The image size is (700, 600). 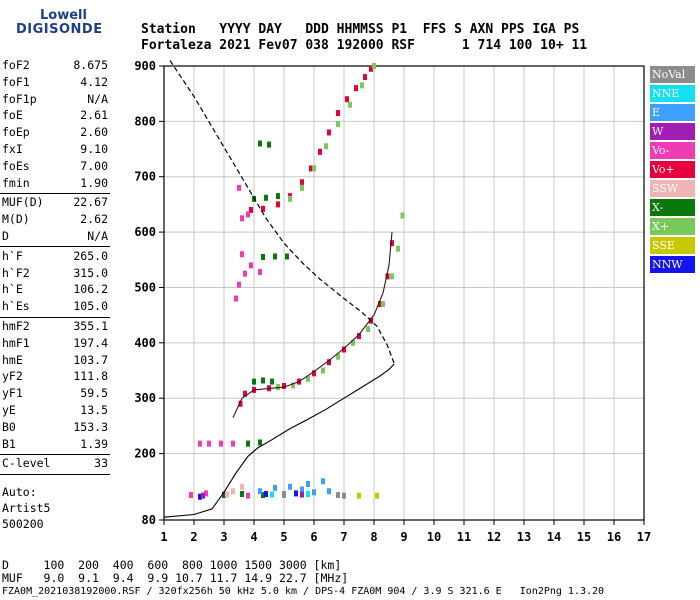 I want to click on param-row: yF2 111.8, so click(x=55, y=377).